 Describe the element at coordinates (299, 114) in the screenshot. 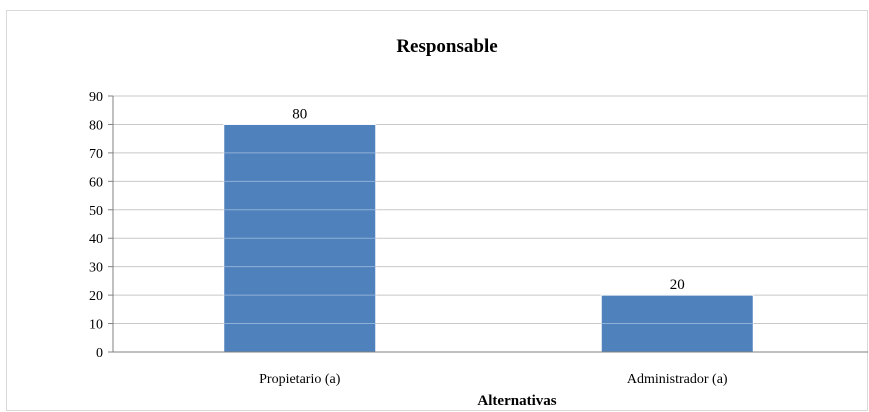

I see `data-label: 80` at that location.